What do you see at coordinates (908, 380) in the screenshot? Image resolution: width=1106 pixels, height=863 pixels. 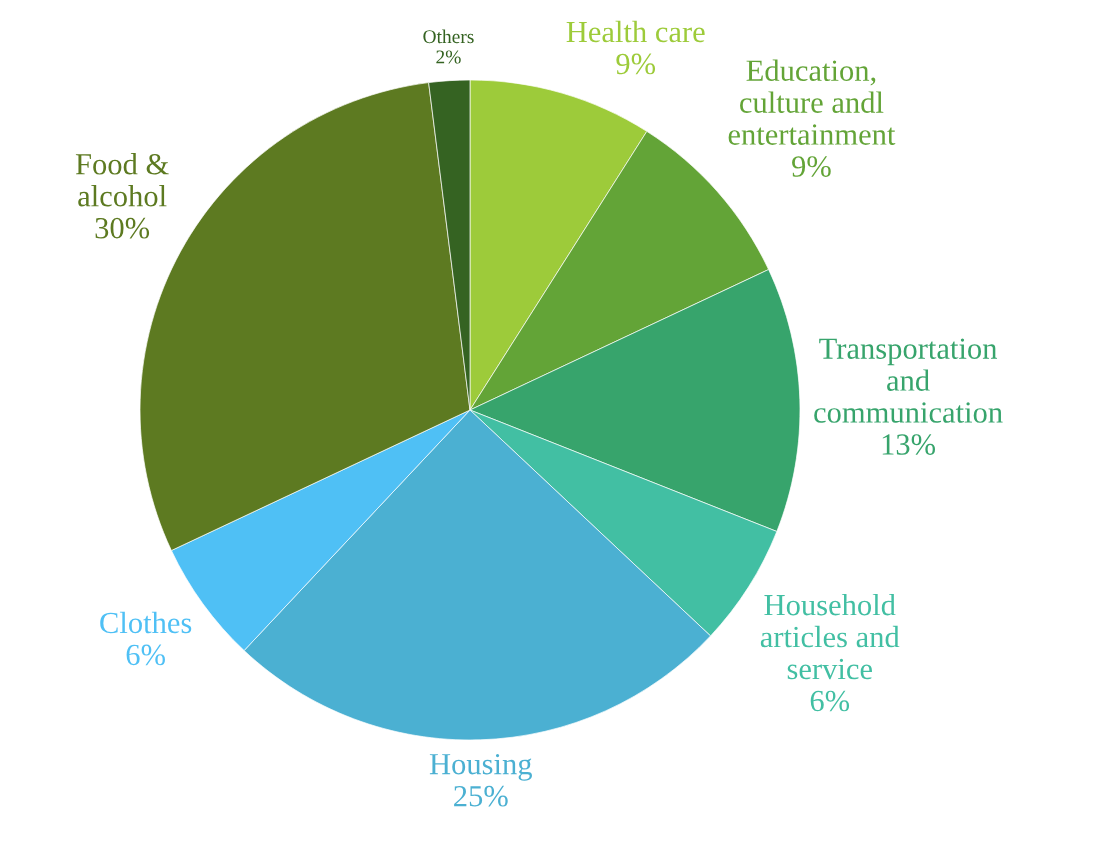 I see `slice-label: Transportation and communication` at bounding box center [908, 380].